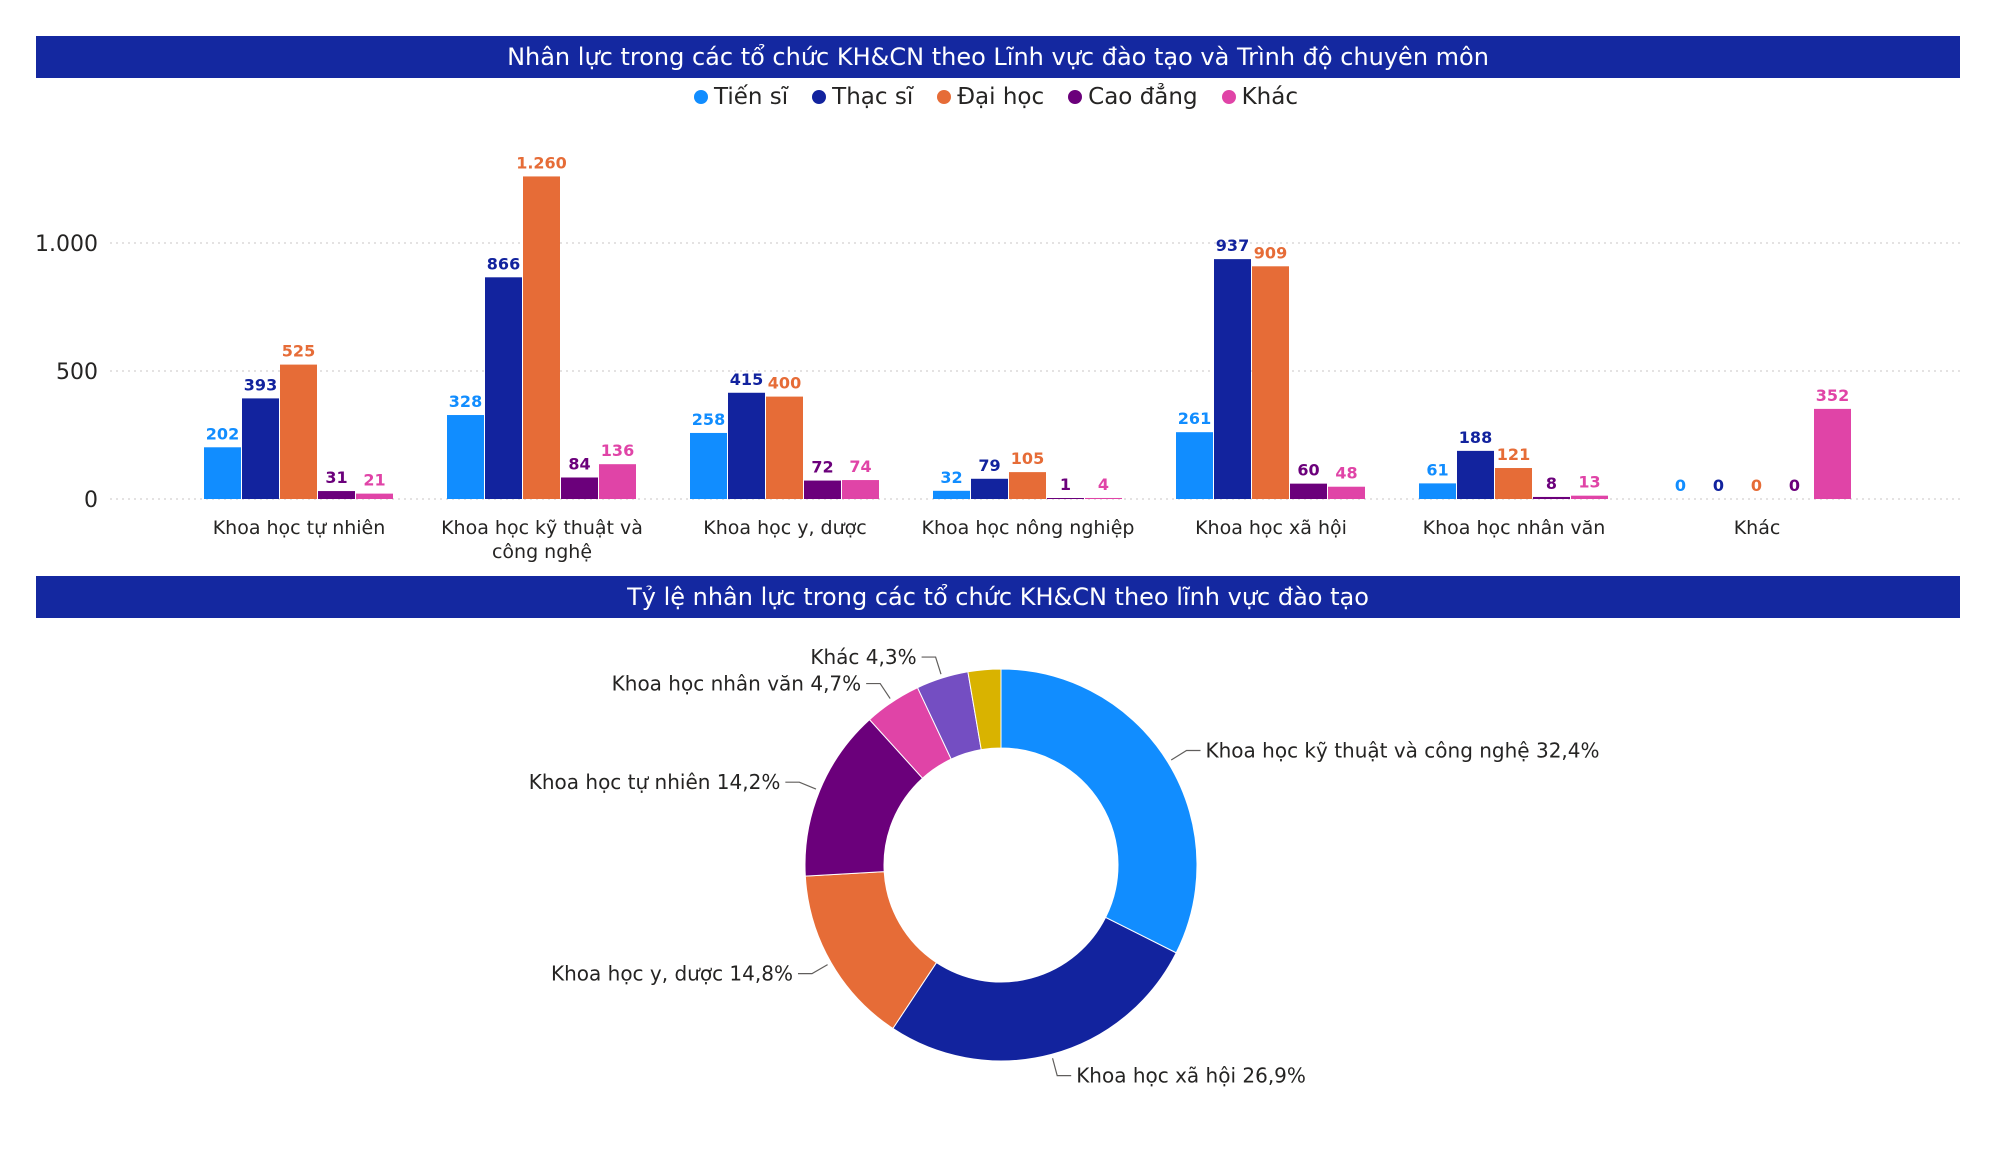 This screenshot has height=1152, width=1992. What do you see at coordinates (863, 657) in the screenshot?
I see `donut-slice-label: Khác 4,3%` at bounding box center [863, 657].